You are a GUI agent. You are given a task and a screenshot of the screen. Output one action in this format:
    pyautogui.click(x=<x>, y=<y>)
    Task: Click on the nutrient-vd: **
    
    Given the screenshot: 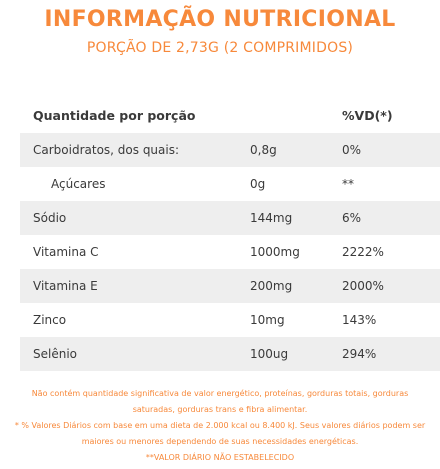 What is the action you would take?
    pyautogui.click(x=348, y=184)
    